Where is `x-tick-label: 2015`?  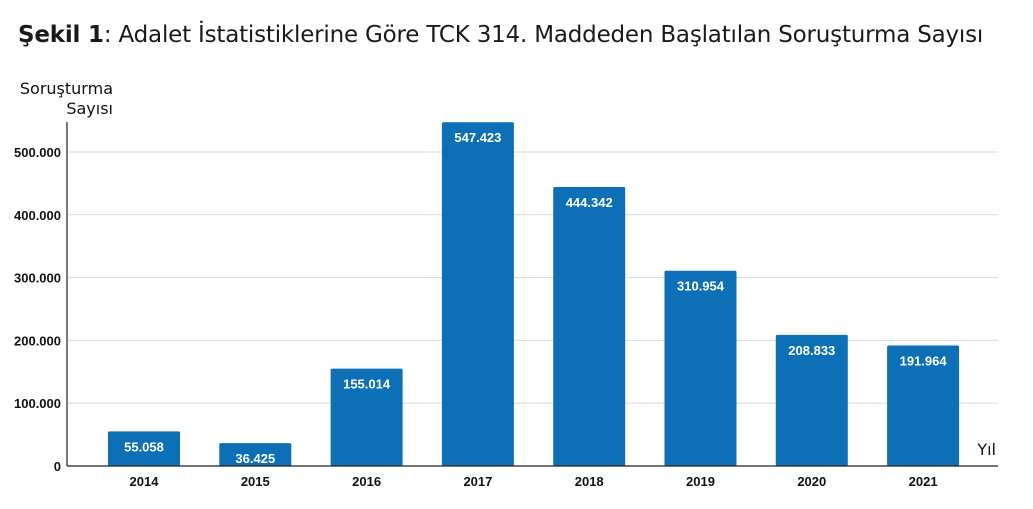
x-tick-label: 2015 is located at coordinates (255, 481).